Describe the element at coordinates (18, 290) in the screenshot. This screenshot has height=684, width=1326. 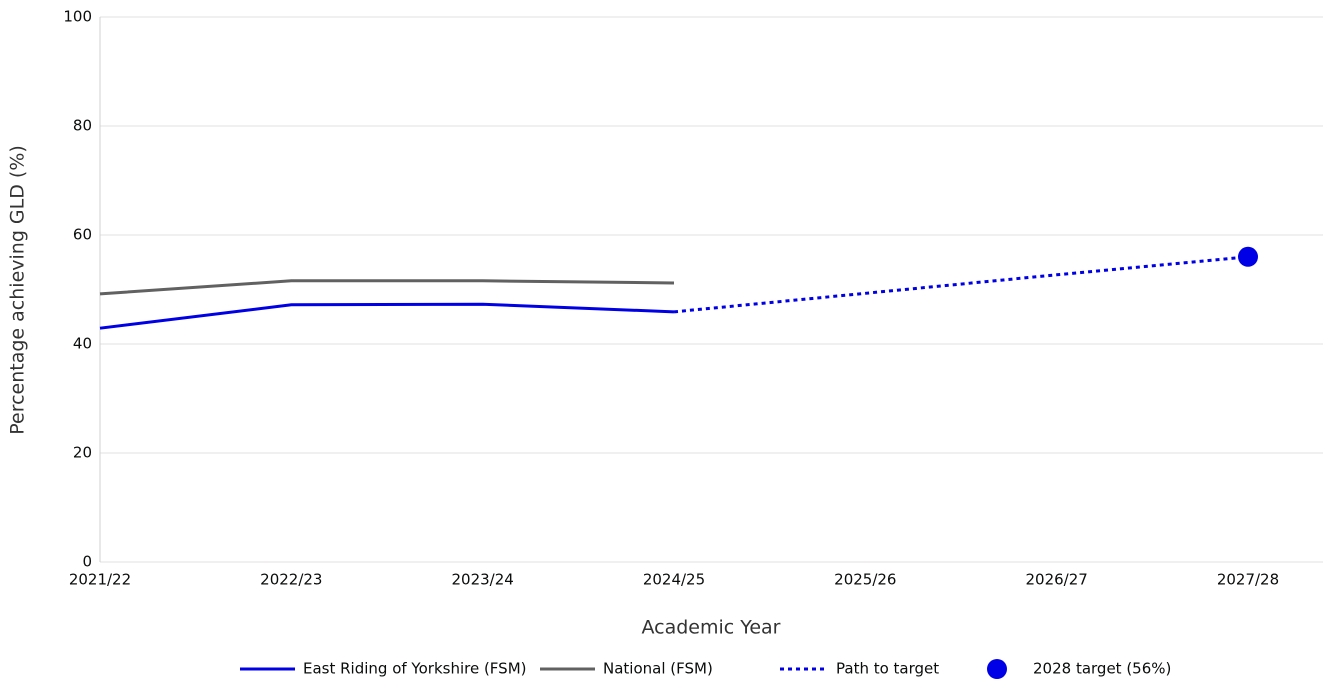
I see `y-axis-title: Percentage achieving GLD (%)` at that location.